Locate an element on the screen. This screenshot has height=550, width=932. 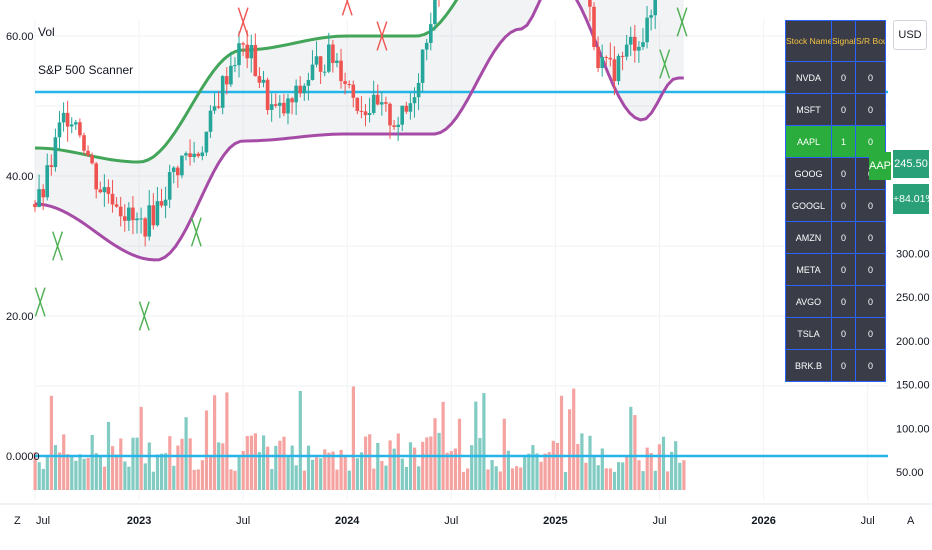
currency-button: USD is located at coordinates (910, 35).